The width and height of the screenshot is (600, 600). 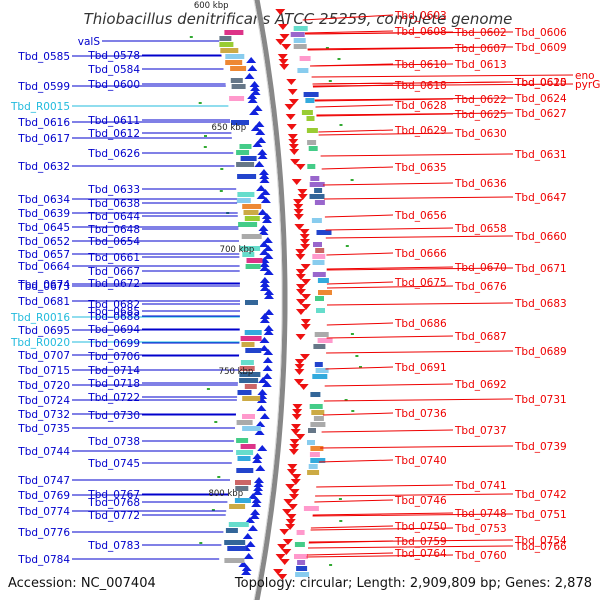 What do you see at coordinates (43, 167) in the screenshot?
I see `gene-label: Tbd_0632` at bounding box center [43, 167].